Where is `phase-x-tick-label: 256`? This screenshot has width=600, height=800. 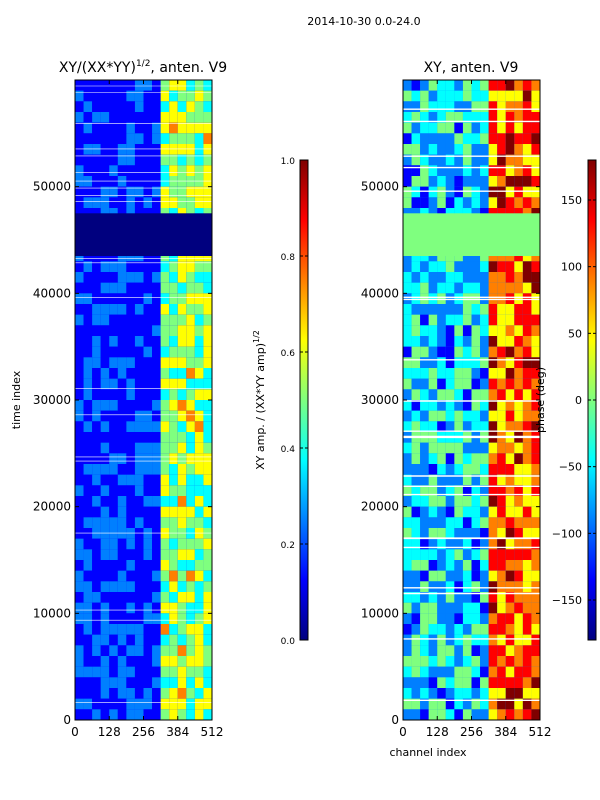
phase-x-tick-label: 256 is located at coordinates (471, 732).